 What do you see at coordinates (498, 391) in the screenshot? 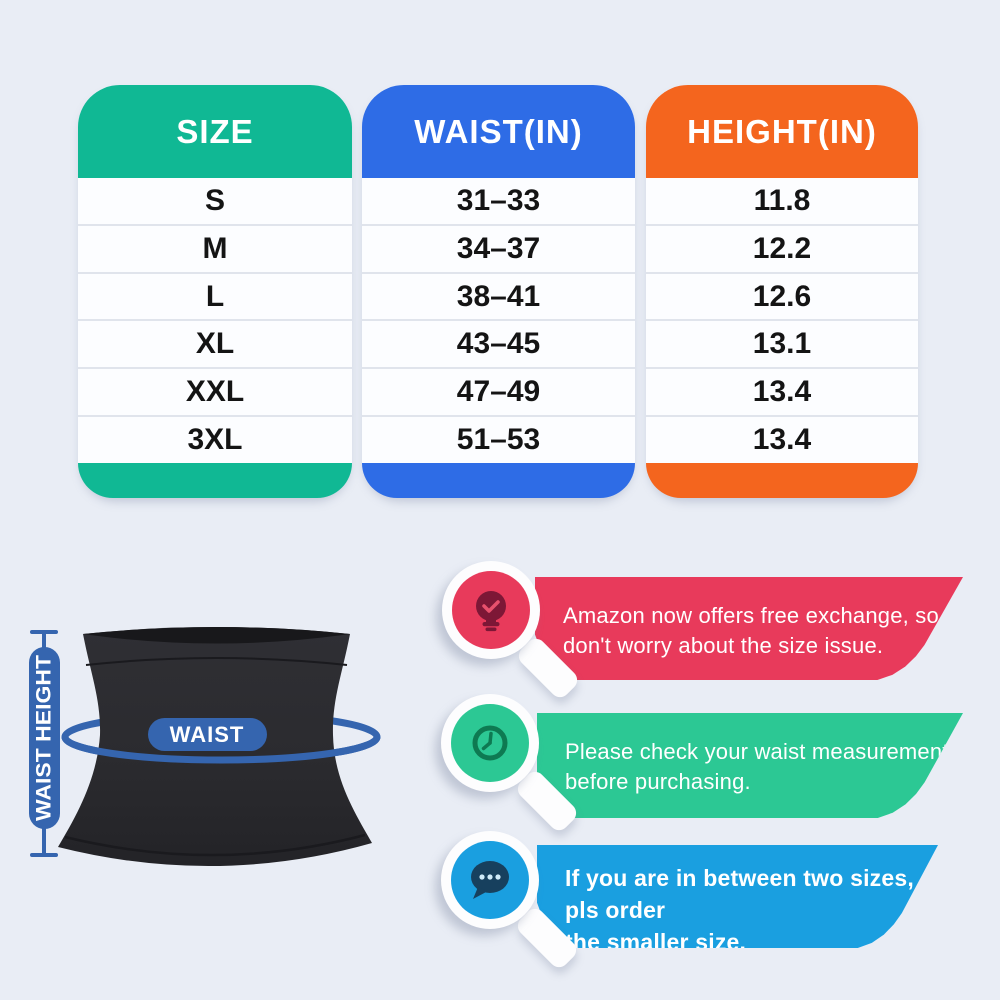
I see `table-cell: 47–49` at bounding box center [498, 391].